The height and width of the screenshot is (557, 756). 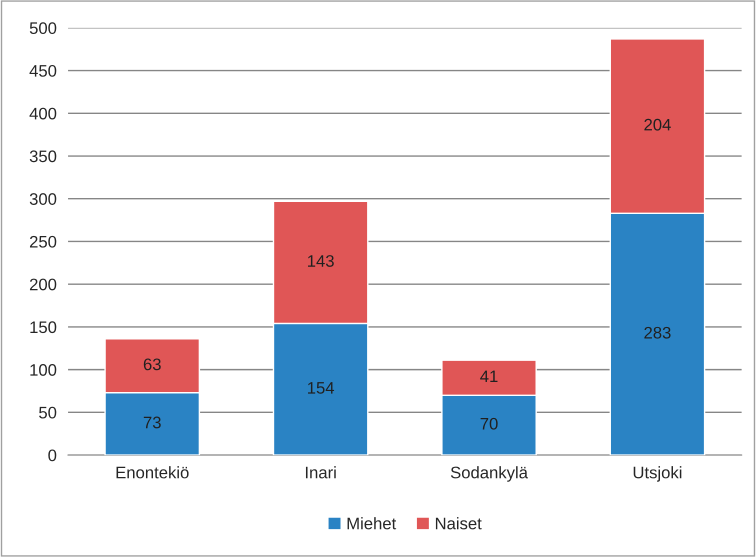 I want to click on y-tick-label: 300, so click(x=43, y=199).